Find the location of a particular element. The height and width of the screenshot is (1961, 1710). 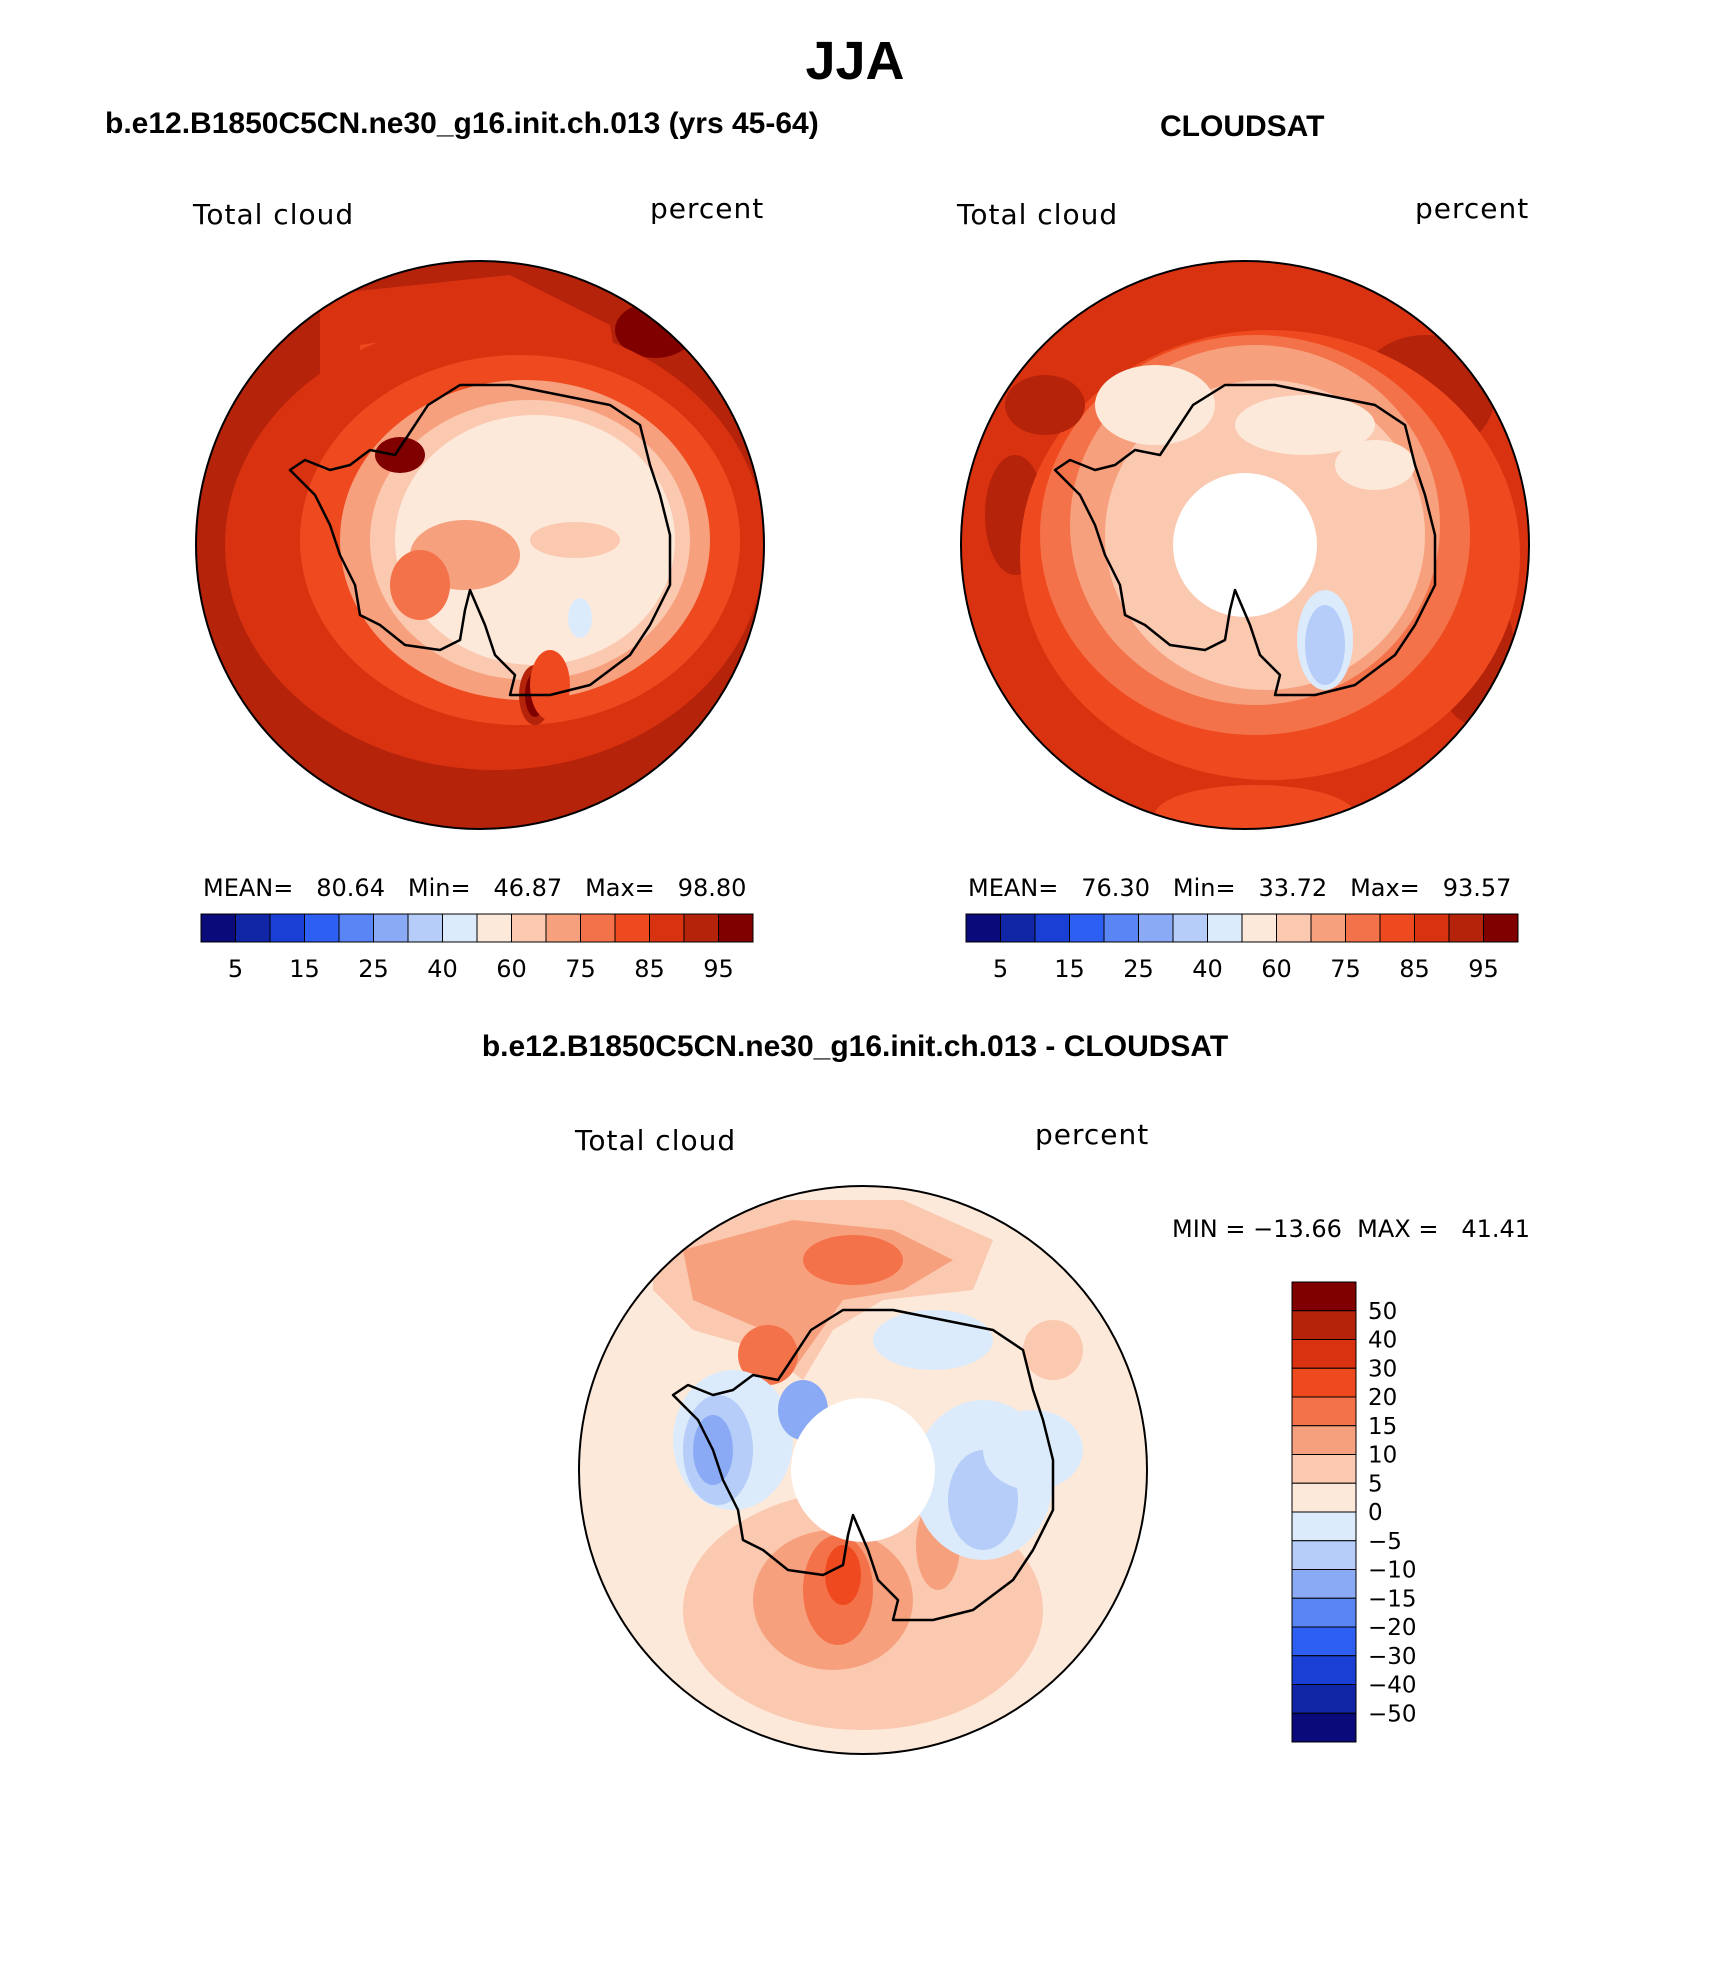

model-stats: MEAN= 80.64 Min= 46.87 Max= 98.80 is located at coordinates (474, 888).